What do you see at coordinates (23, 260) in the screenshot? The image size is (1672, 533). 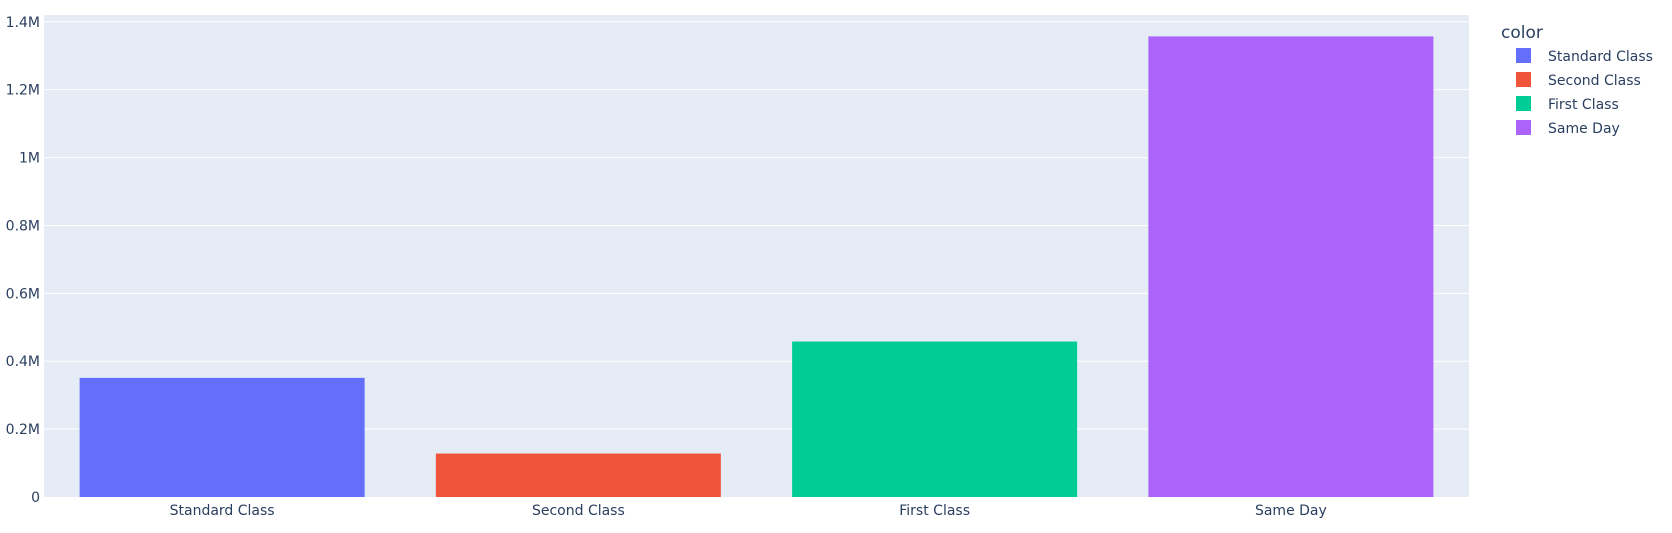 I see `y-axis: 0 0.2M 0.4M 0.6M 0.8M 1M 1.2M 1.4M` at bounding box center [23, 260].